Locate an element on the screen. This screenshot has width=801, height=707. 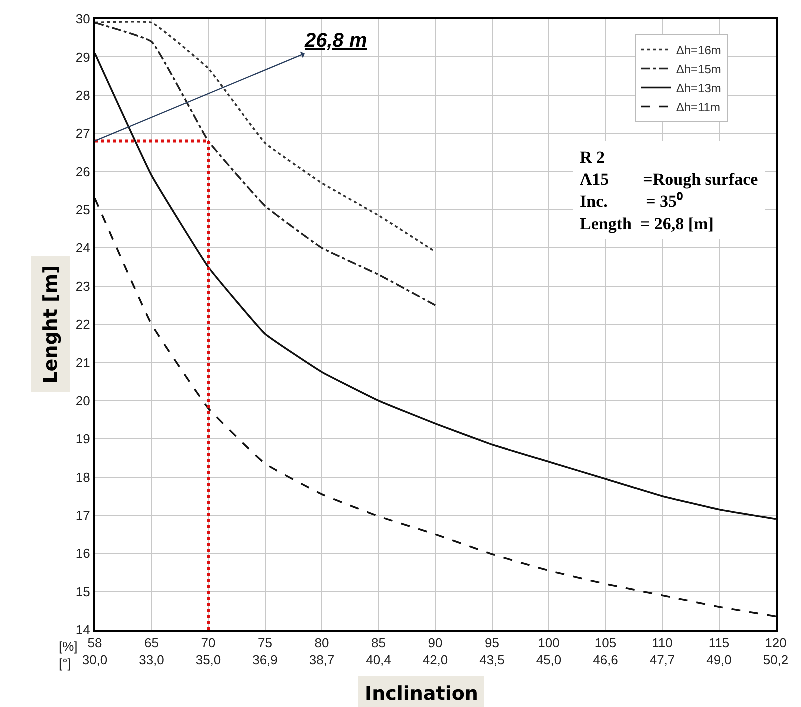
x-tick-label: 58 30,0 is located at coordinates (95, 652).